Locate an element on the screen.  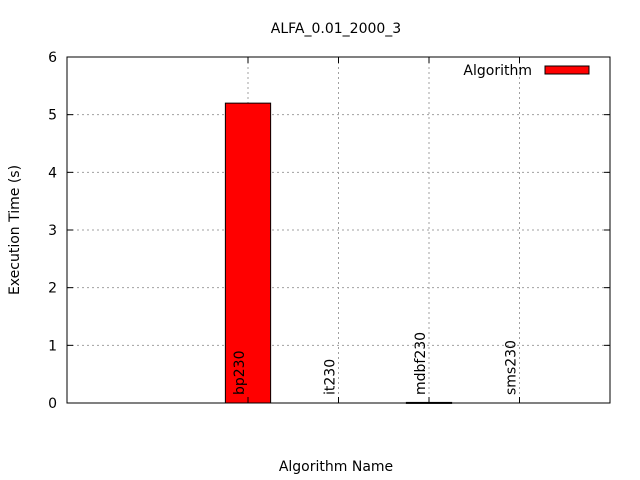
bar-bp230 is located at coordinates (248, 253).